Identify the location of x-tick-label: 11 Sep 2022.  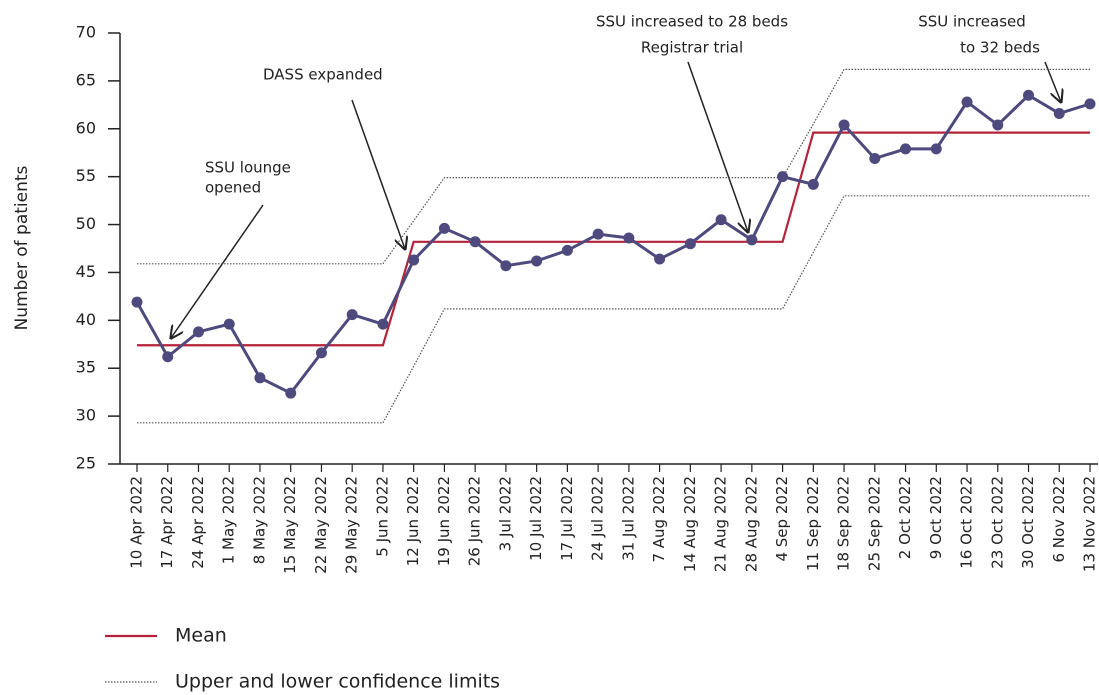
(813, 523).